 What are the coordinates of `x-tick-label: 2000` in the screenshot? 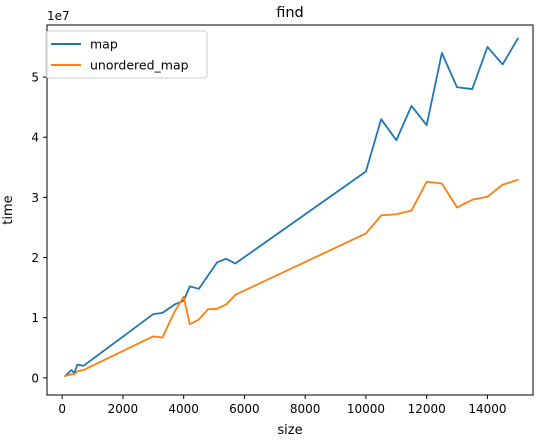 It's located at (123, 409).